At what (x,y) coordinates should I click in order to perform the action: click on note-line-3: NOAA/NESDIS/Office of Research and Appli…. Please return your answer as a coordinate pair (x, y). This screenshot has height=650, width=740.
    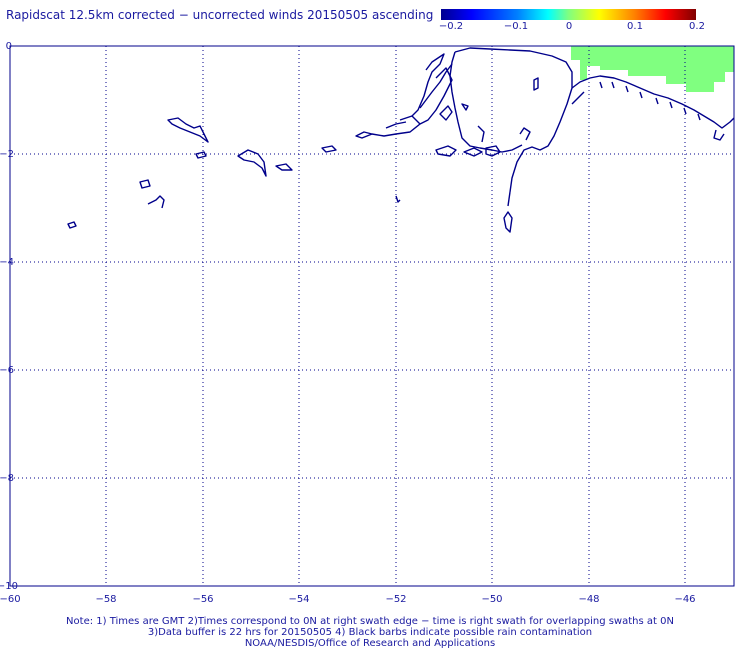
    Looking at the image, I should click on (370, 643).